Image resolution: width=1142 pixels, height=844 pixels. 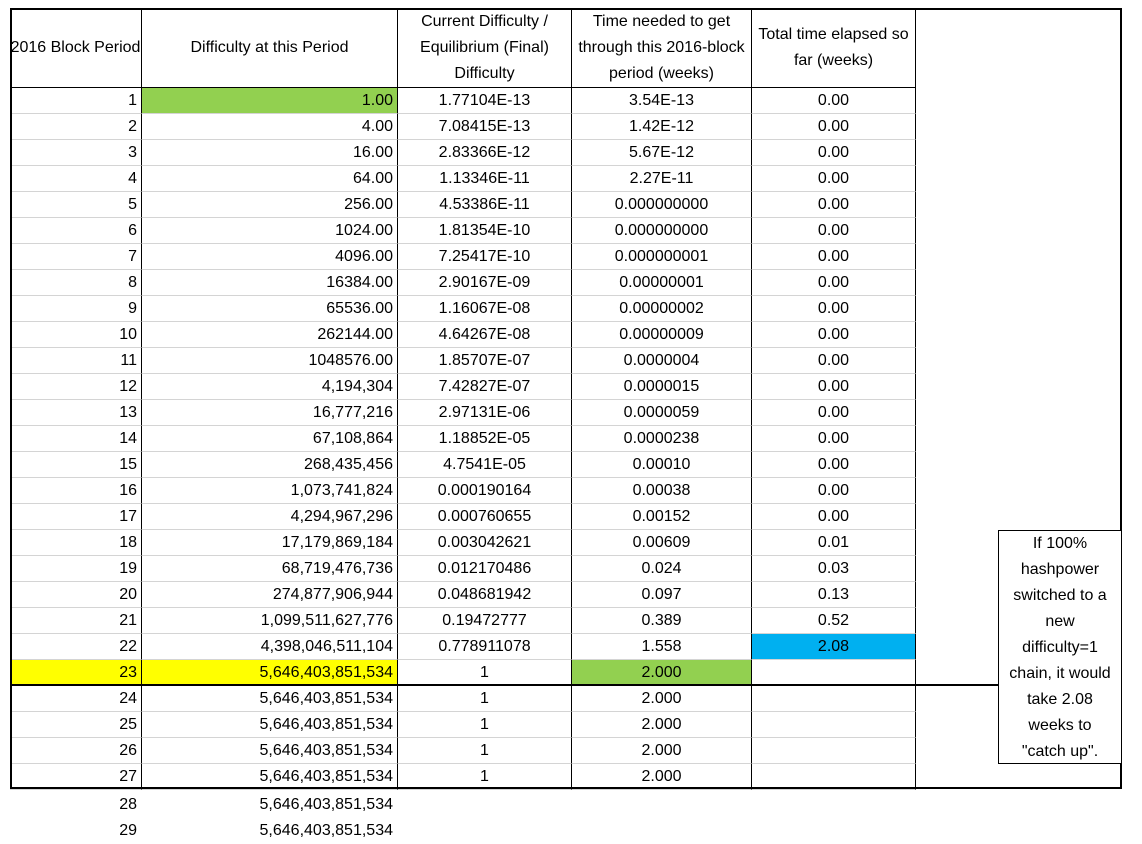 What do you see at coordinates (76, 621) in the screenshot?
I see `cell-period: 21` at bounding box center [76, 621].